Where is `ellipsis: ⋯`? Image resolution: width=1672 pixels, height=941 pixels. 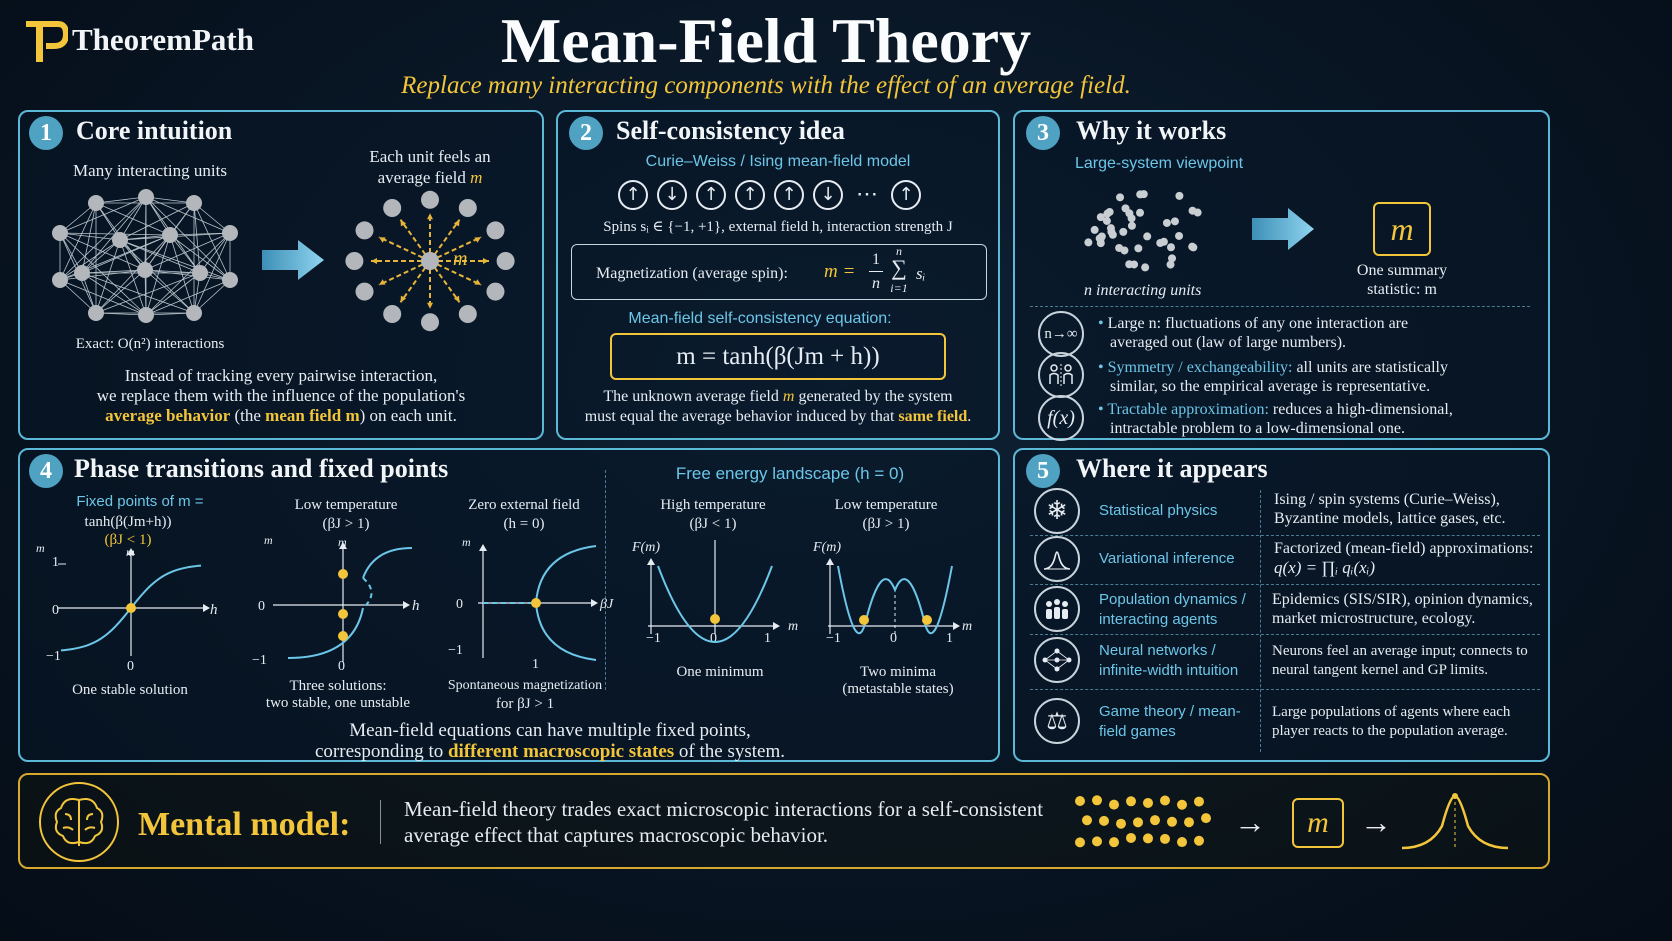
ellipsis: ⋯ is located at coordinates (867, 193).